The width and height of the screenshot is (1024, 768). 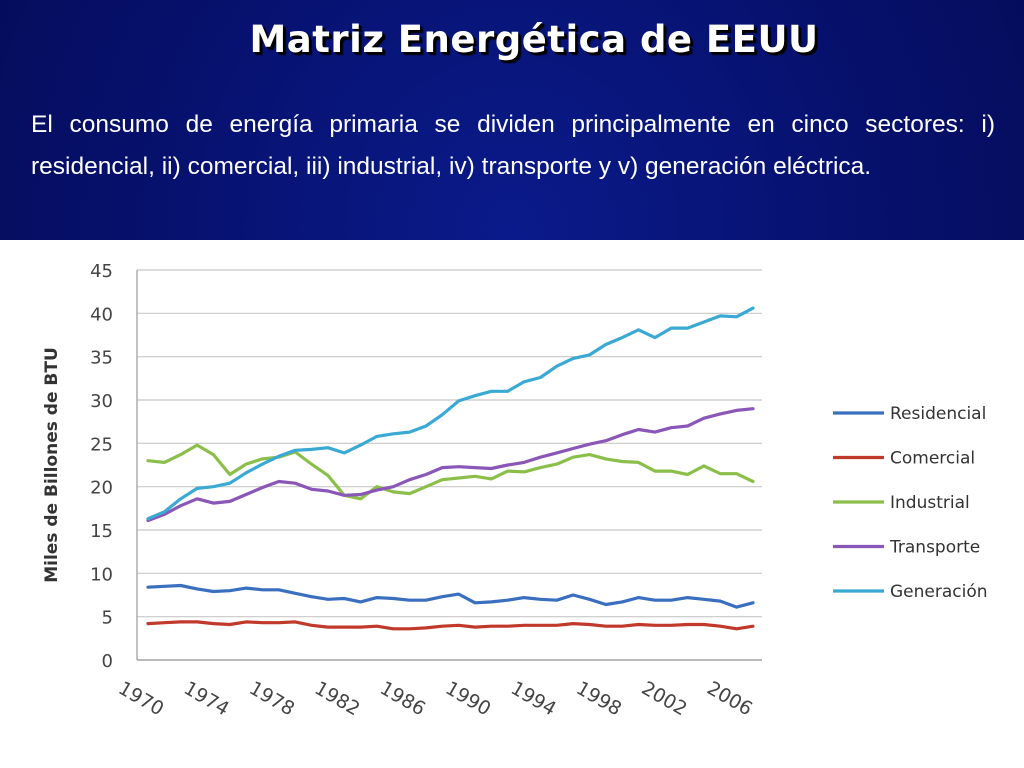 I want to click on series-line-residencial, so click(x=450, y=596).